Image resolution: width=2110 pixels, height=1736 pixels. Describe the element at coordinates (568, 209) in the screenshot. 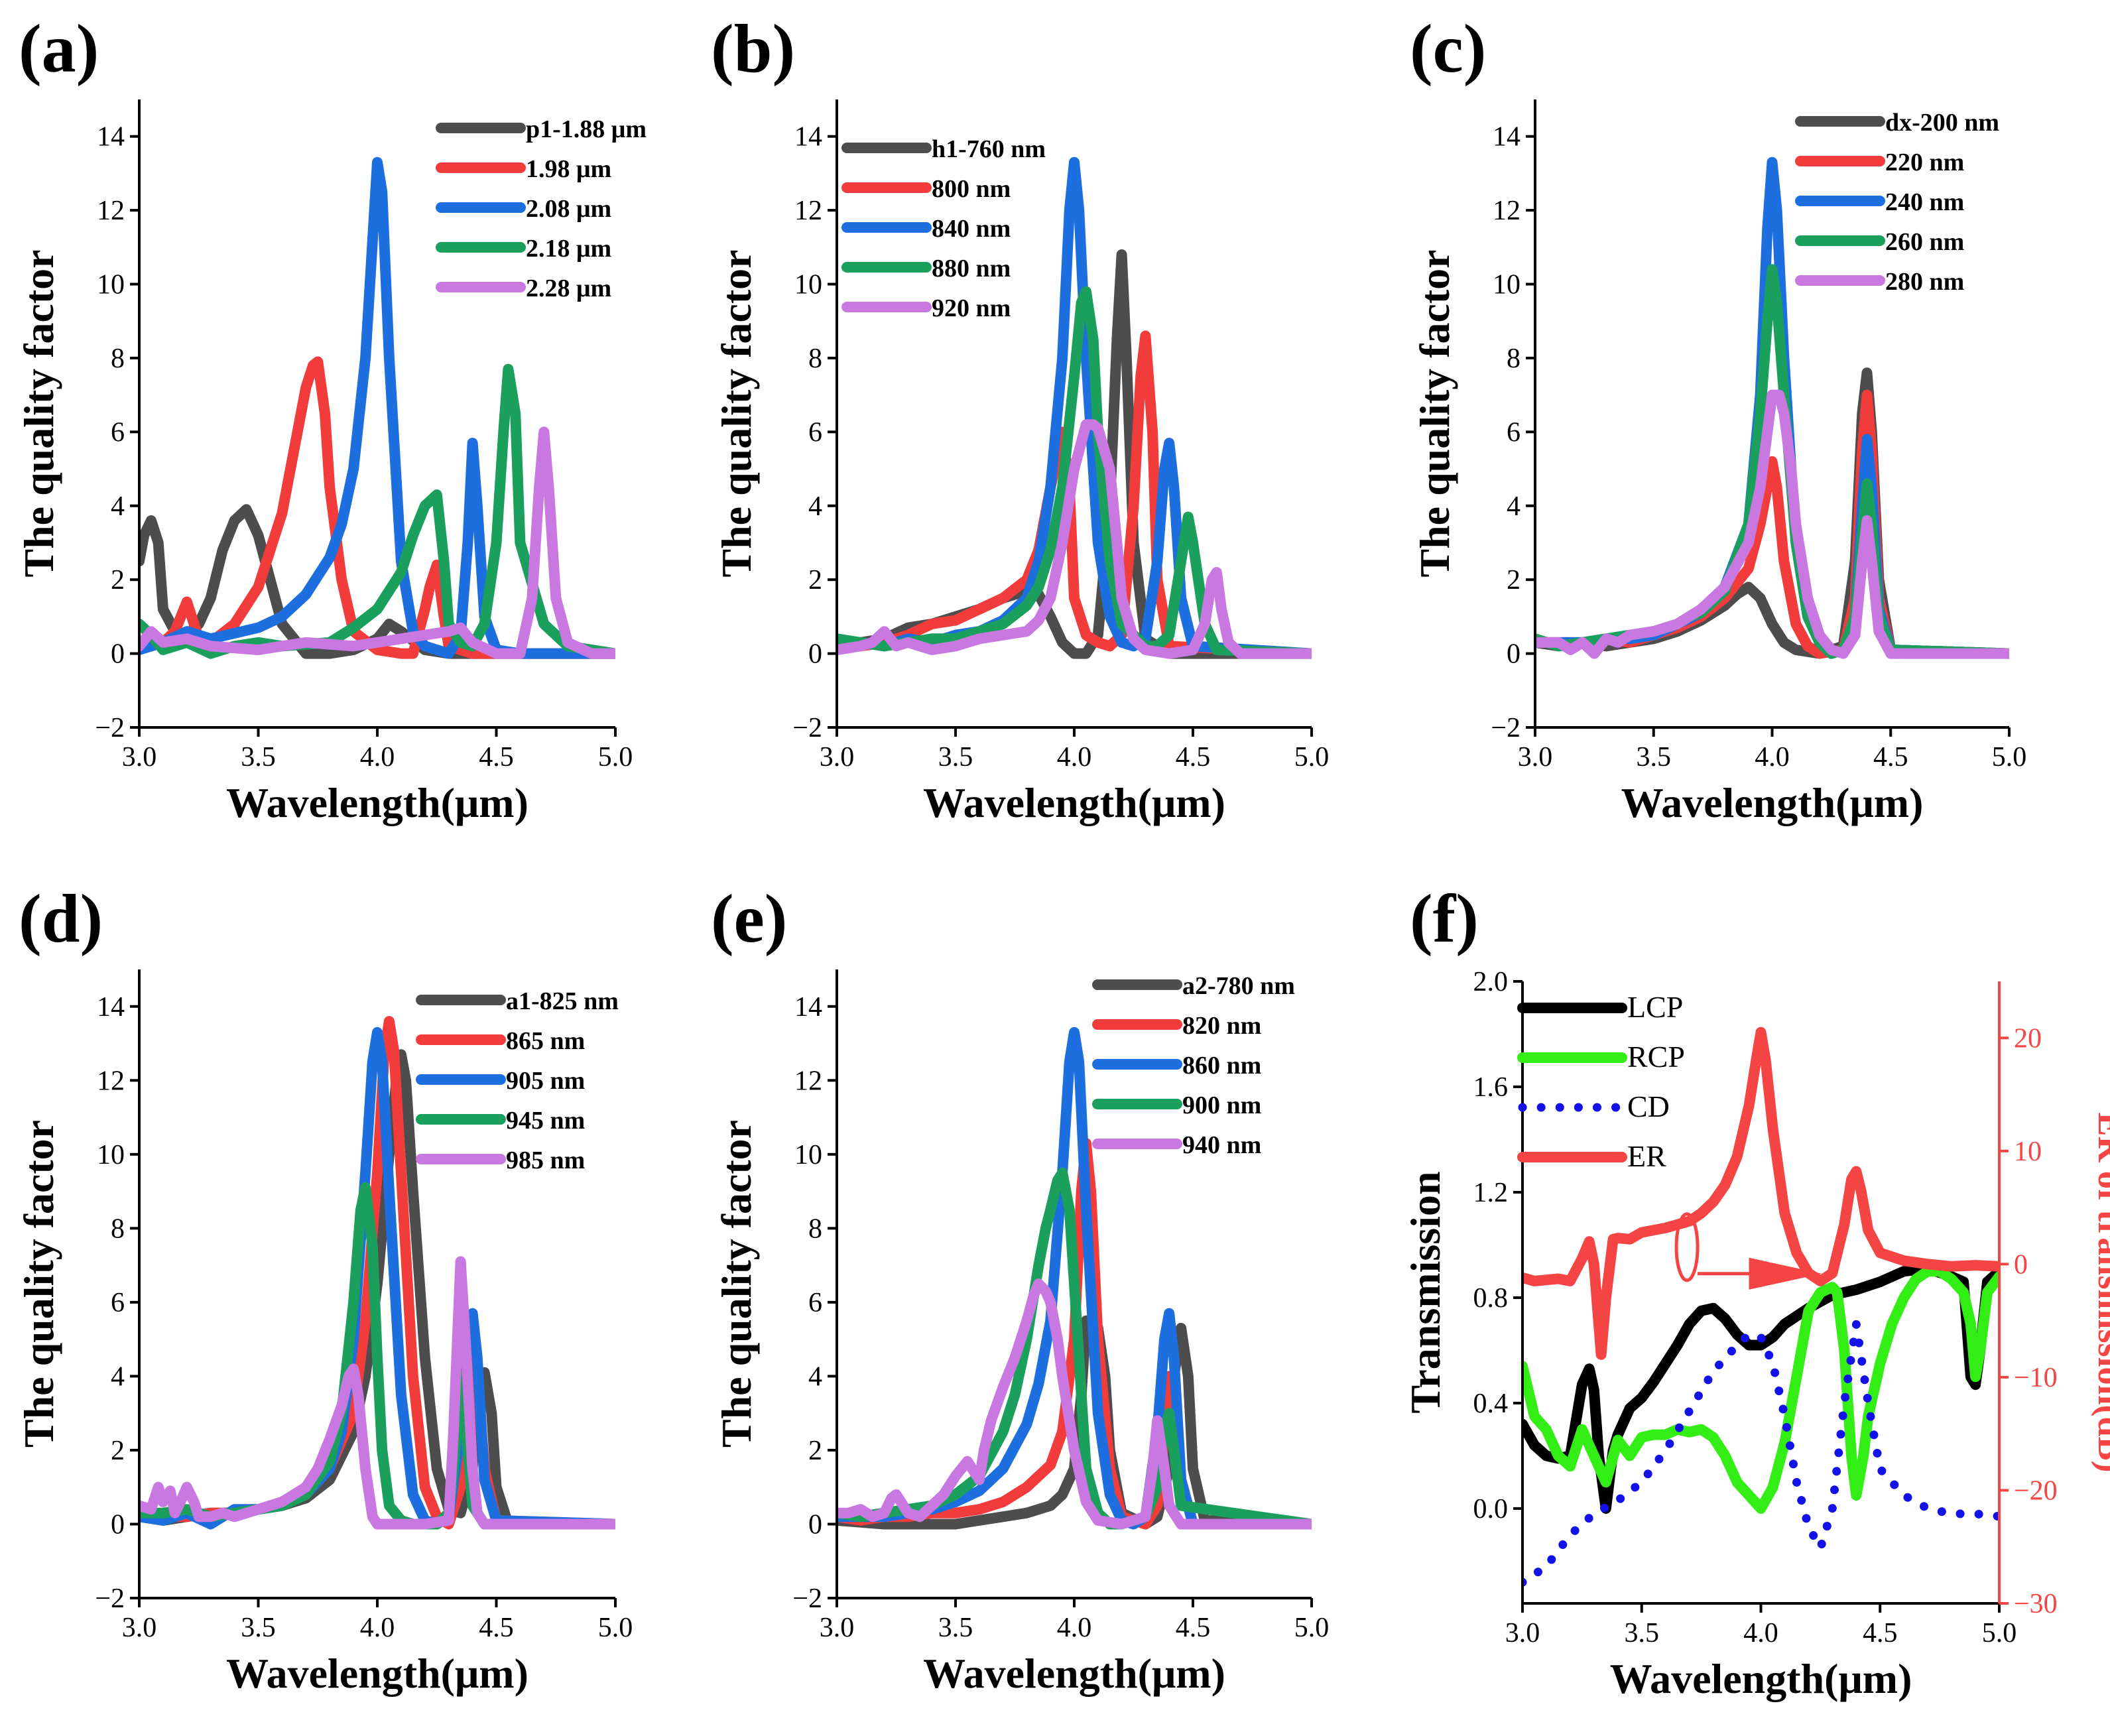

I see `legend-label: 2.08 μm` at that location.